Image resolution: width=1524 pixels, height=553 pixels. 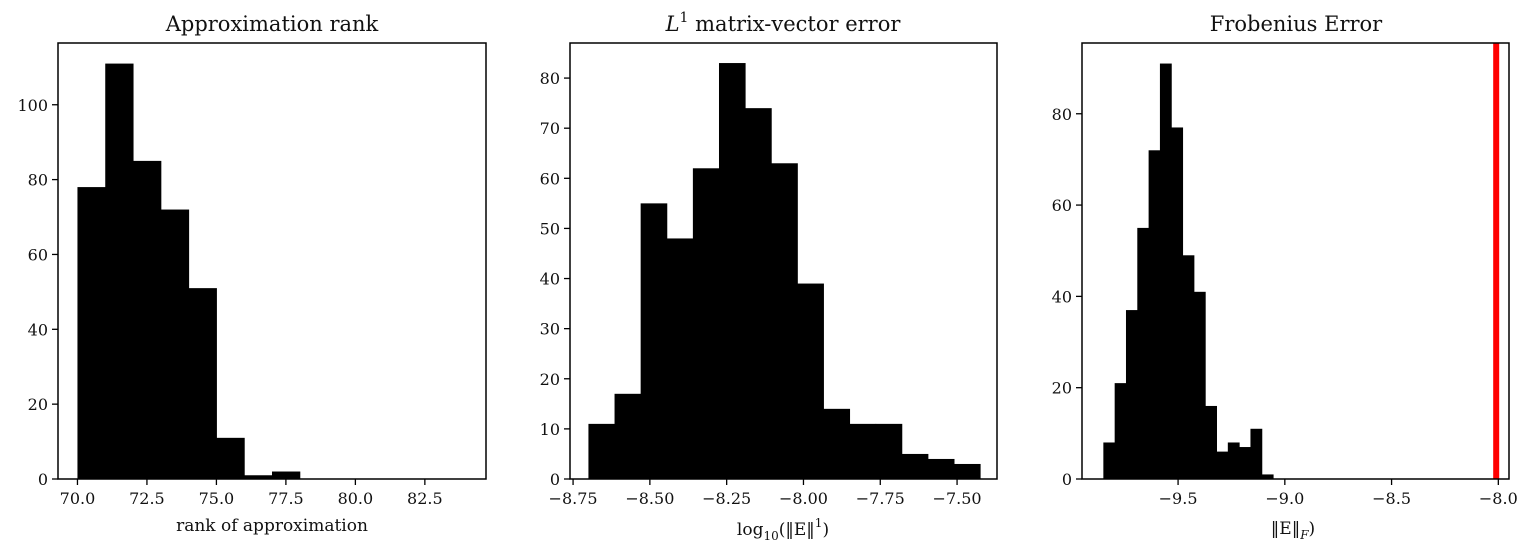 I want to click on x-tick-label: −7.50, so click(x=957, y=498).